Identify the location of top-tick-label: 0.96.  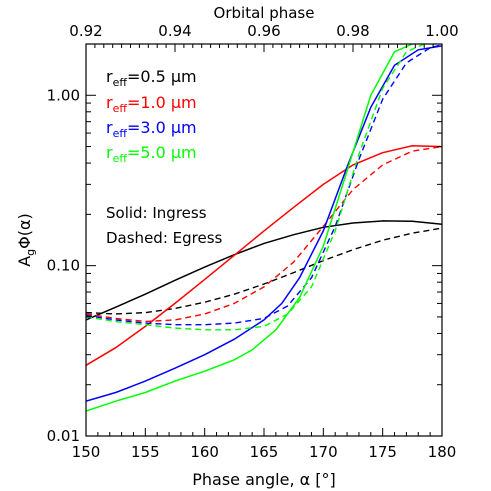
(263, 31).